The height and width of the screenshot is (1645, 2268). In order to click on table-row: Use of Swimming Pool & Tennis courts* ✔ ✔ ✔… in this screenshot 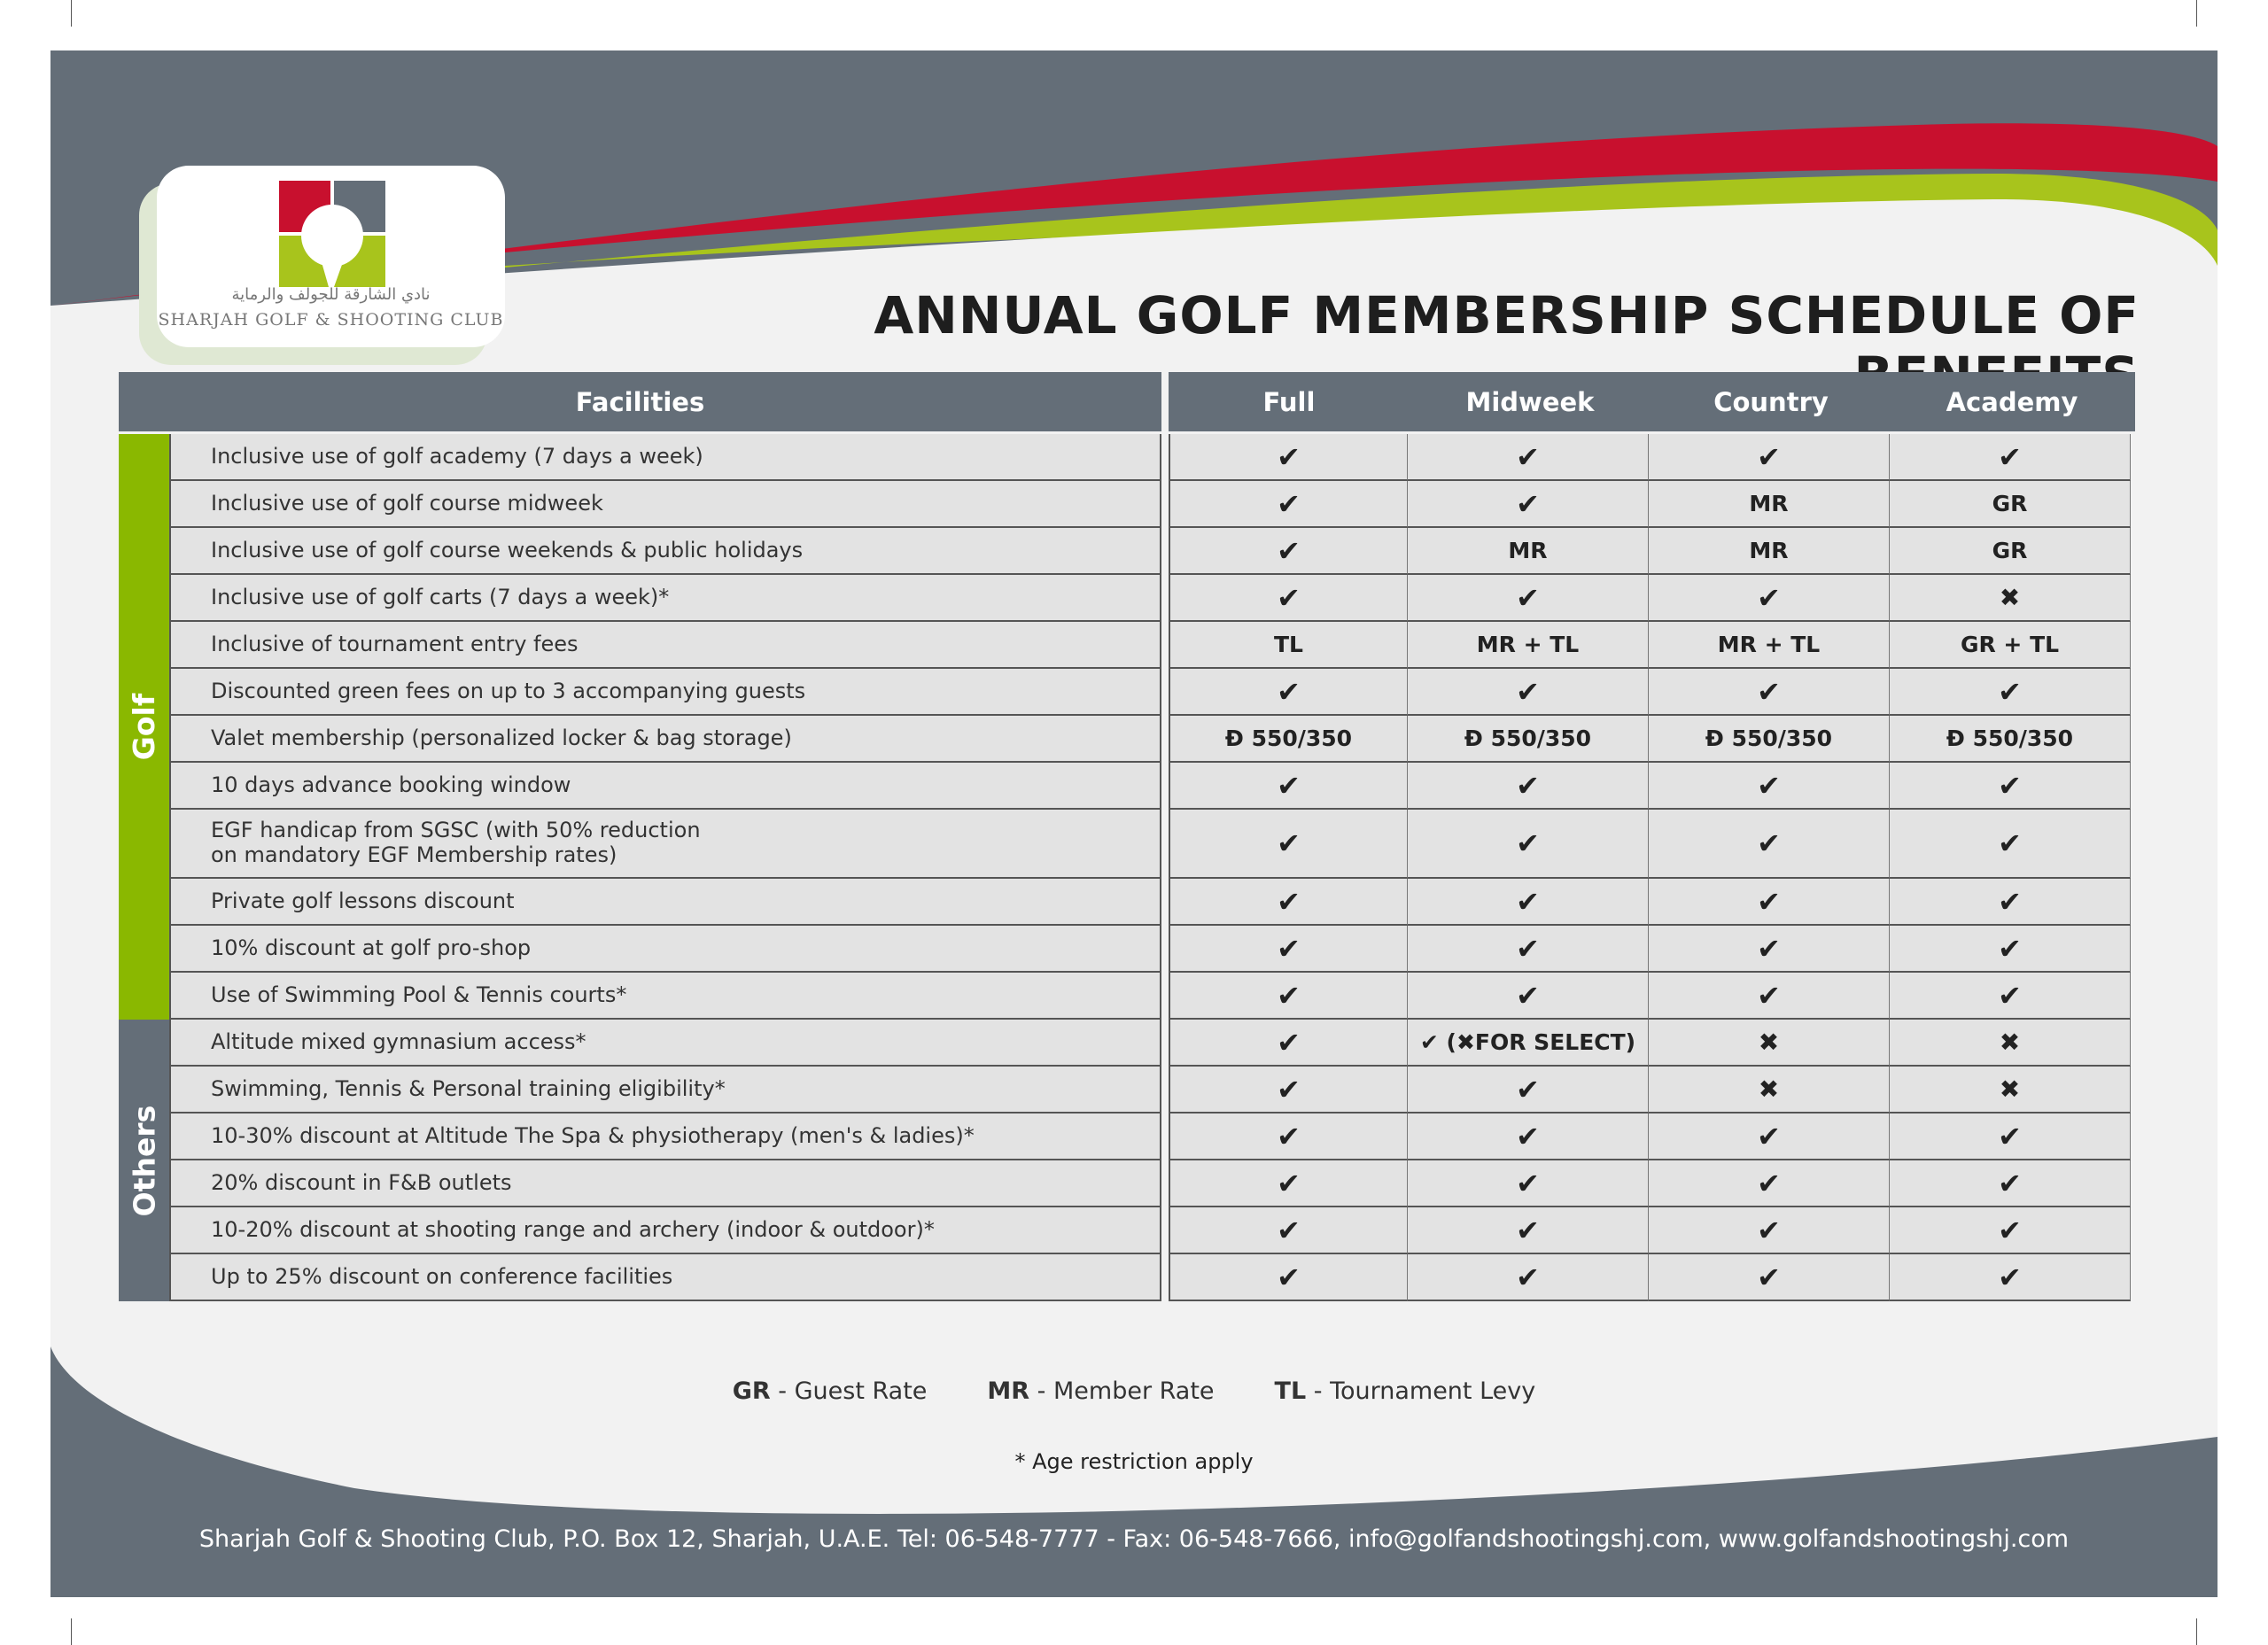, I will do `click(1150, 996)`.